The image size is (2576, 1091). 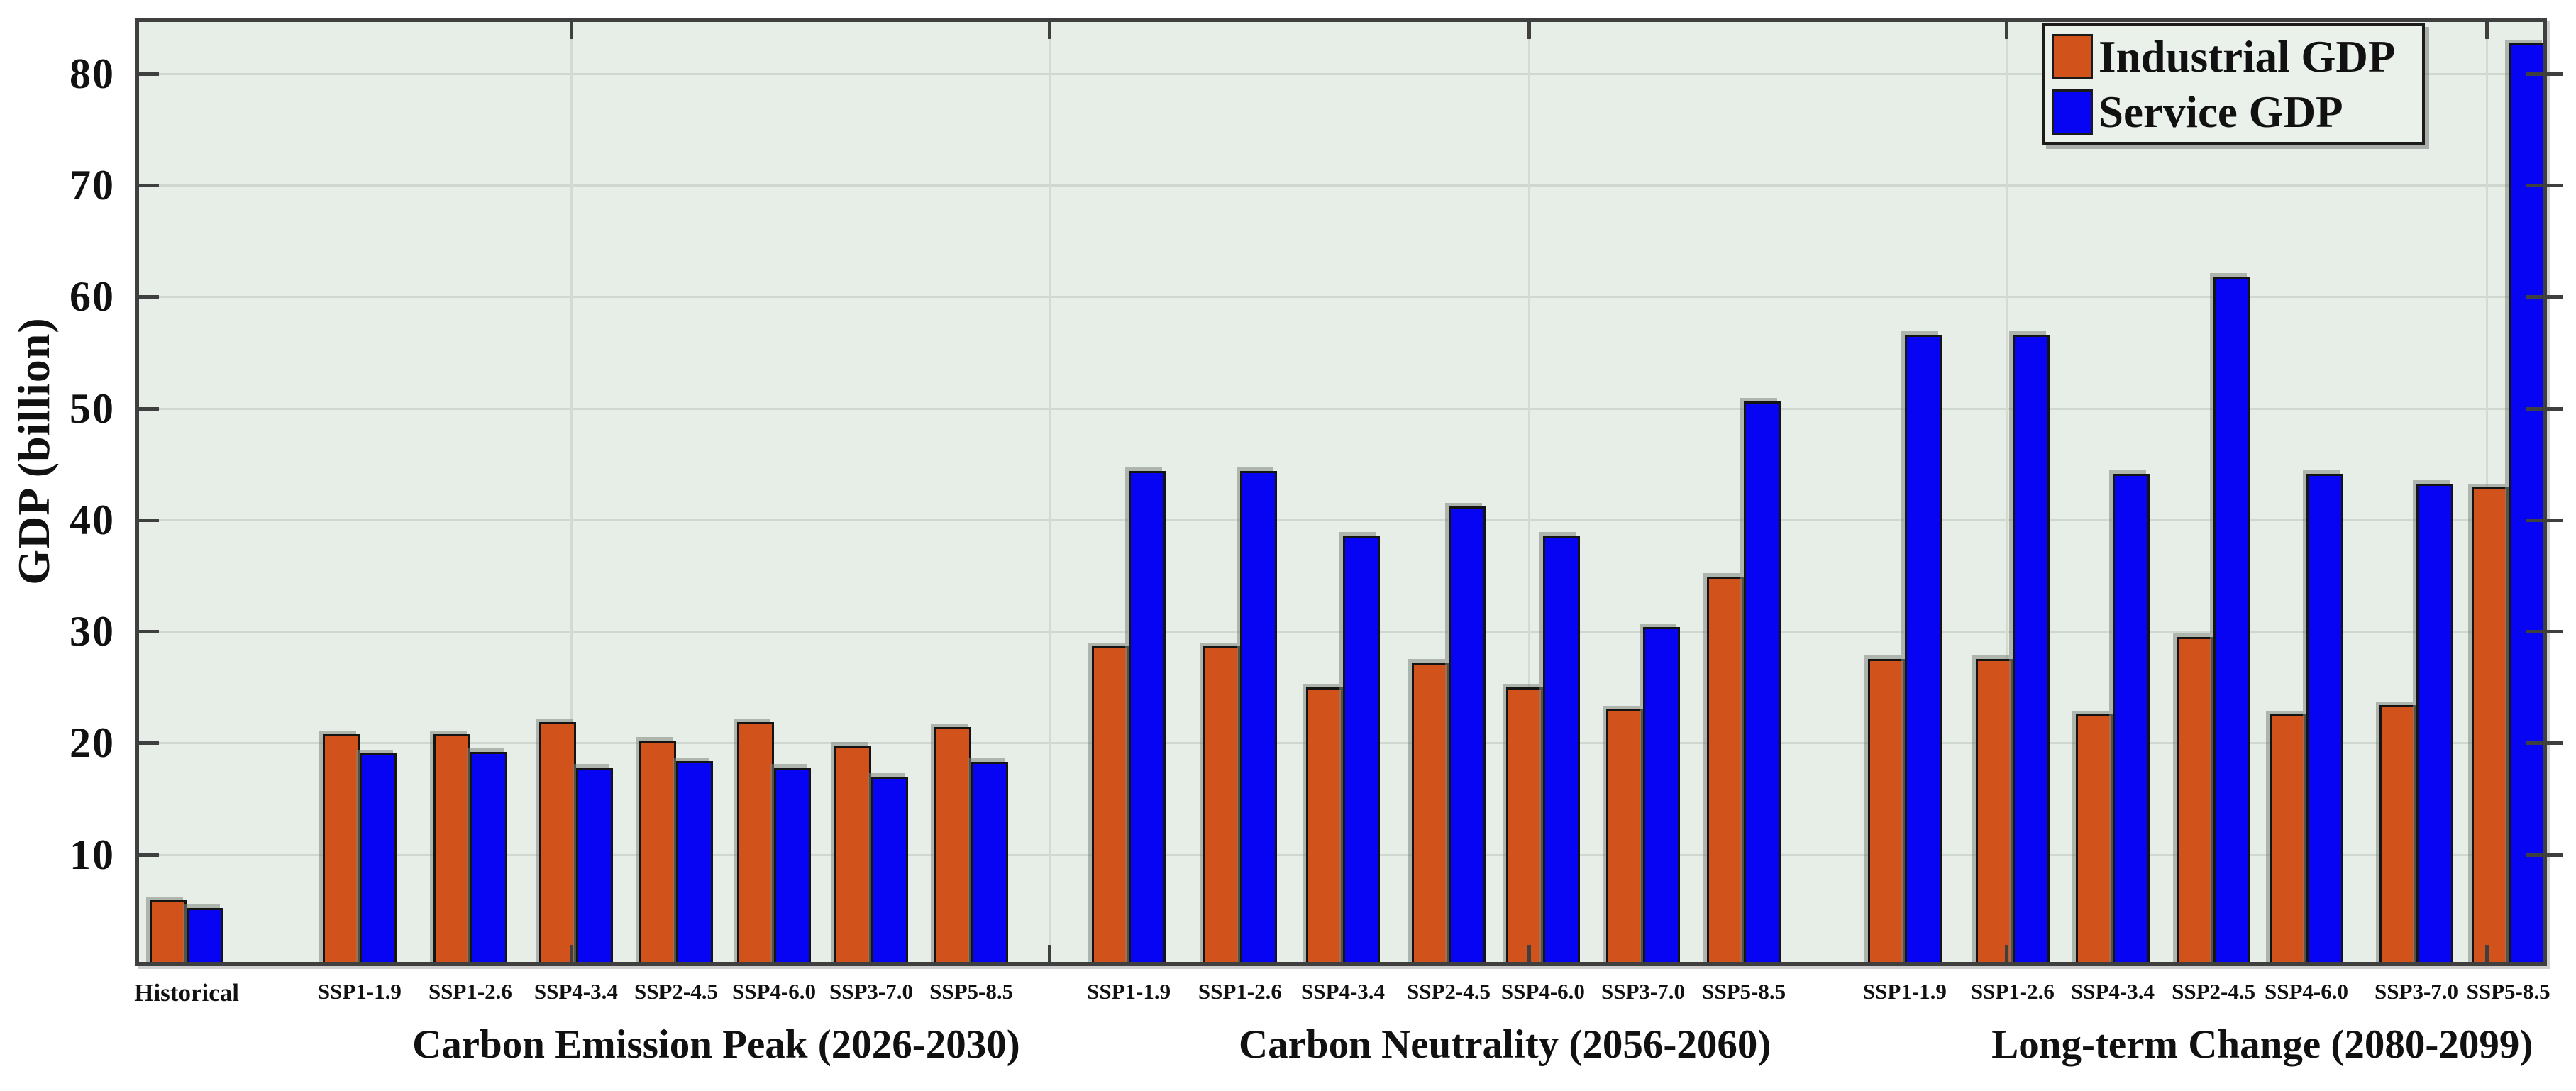 I want to click on legend-label-industrial: Industrial GDP, so click(x=2247, y=57).